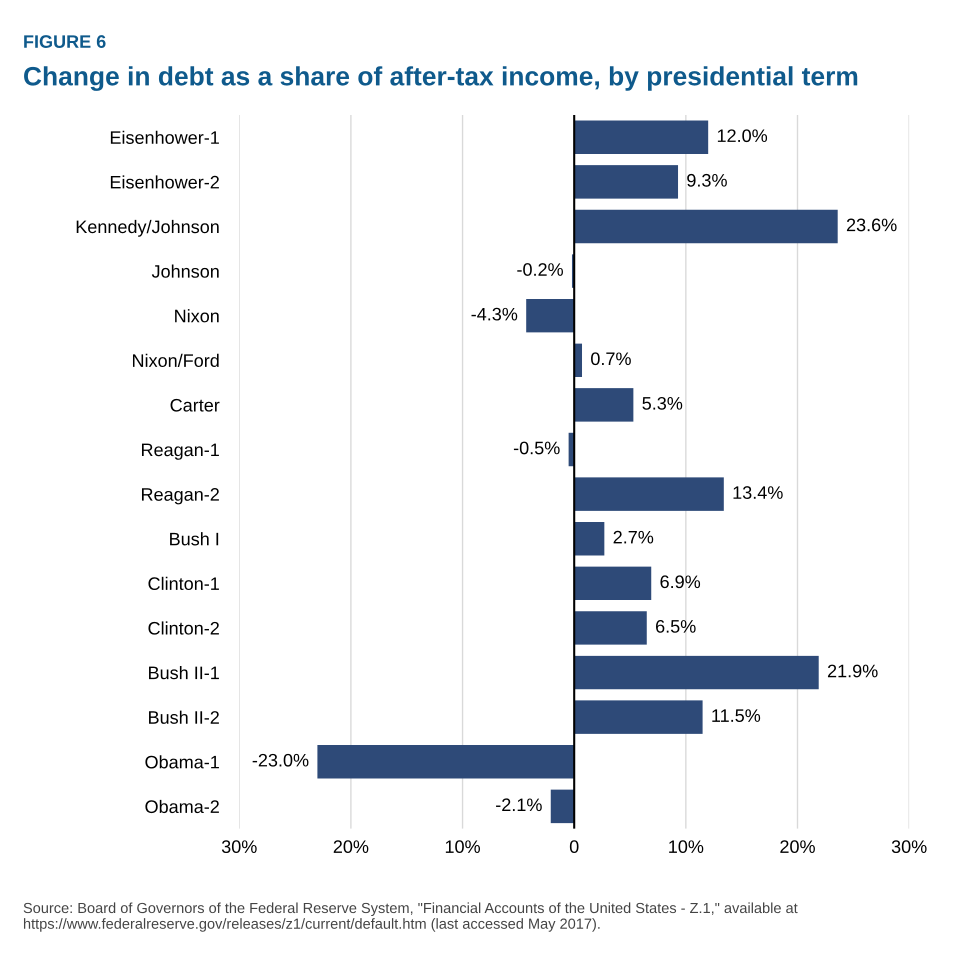 The width and height of the screenshot is (957, 958). I want to click on data-label: 6.9%, so click(680, 581).